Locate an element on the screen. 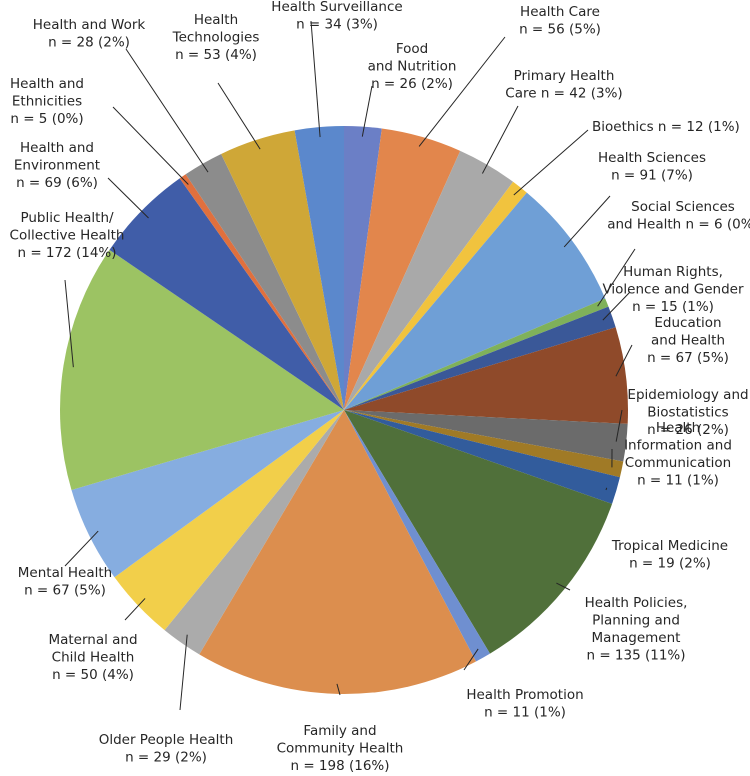 The width and height of the screenshot is (750, 776). pie-slice-bioethics is located at coordinates (435, 295).